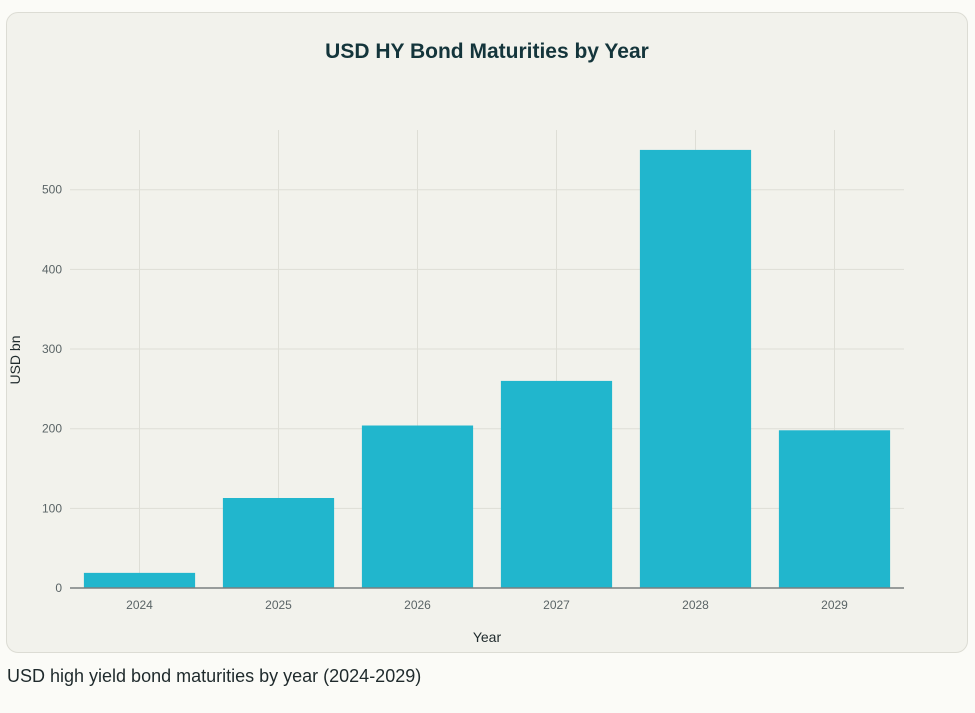  What do you see at coordinates (834, 509) in the screenshot?
I see `bar-2029` at bounding box center [834, 509].